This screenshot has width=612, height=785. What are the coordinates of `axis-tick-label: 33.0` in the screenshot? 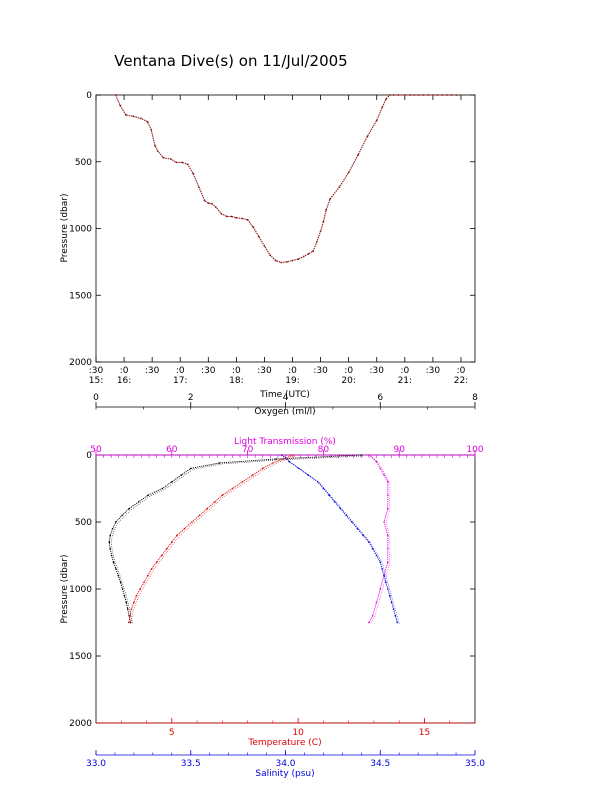 It's located at (96, 764).